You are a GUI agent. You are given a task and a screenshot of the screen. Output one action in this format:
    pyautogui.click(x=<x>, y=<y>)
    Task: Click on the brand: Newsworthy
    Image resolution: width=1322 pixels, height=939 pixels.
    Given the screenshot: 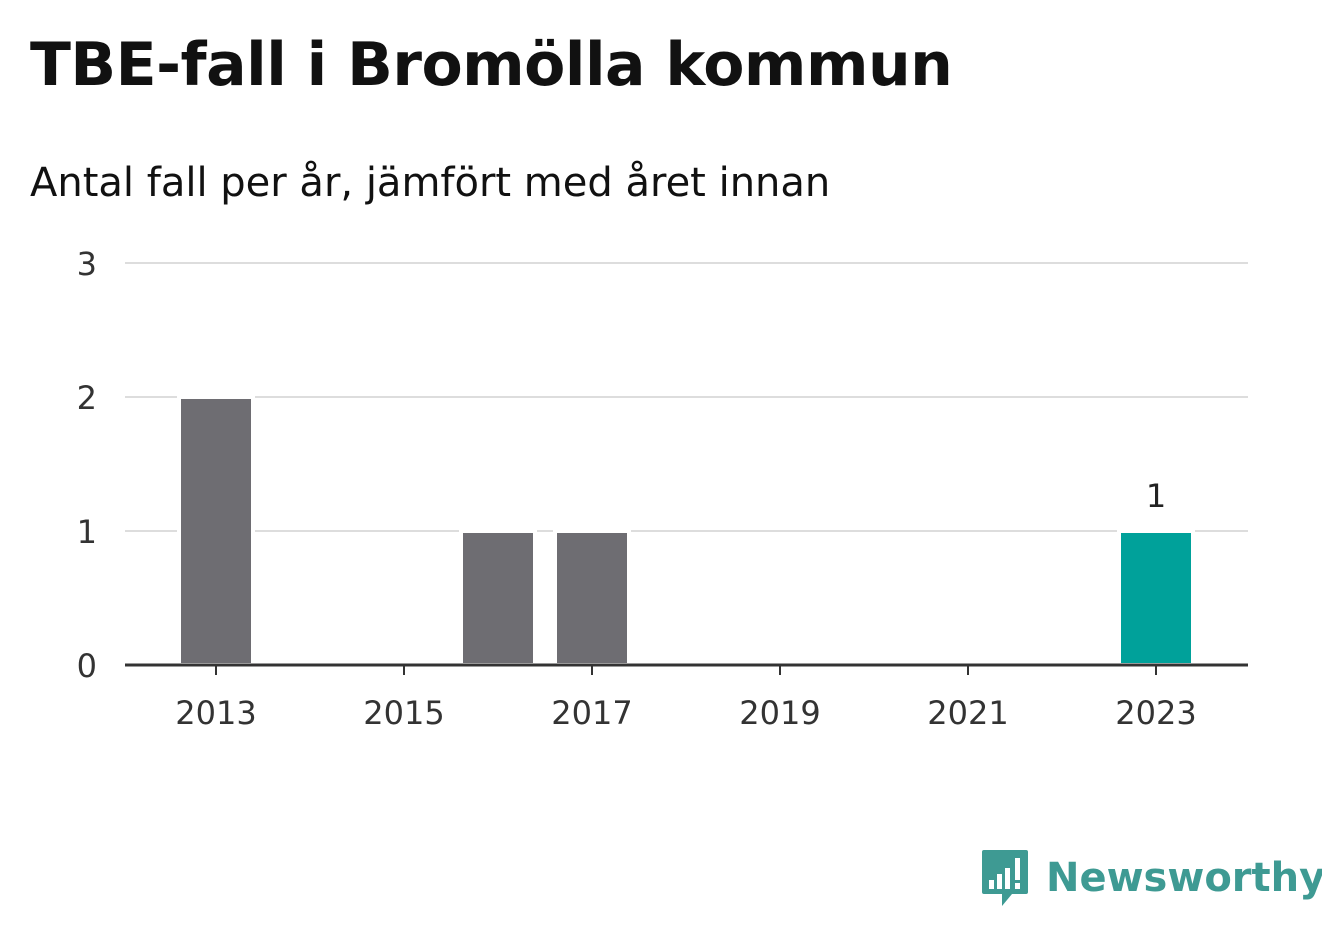 What is the action you would take?
    pyautogui.click(x=1151, y=878)
    